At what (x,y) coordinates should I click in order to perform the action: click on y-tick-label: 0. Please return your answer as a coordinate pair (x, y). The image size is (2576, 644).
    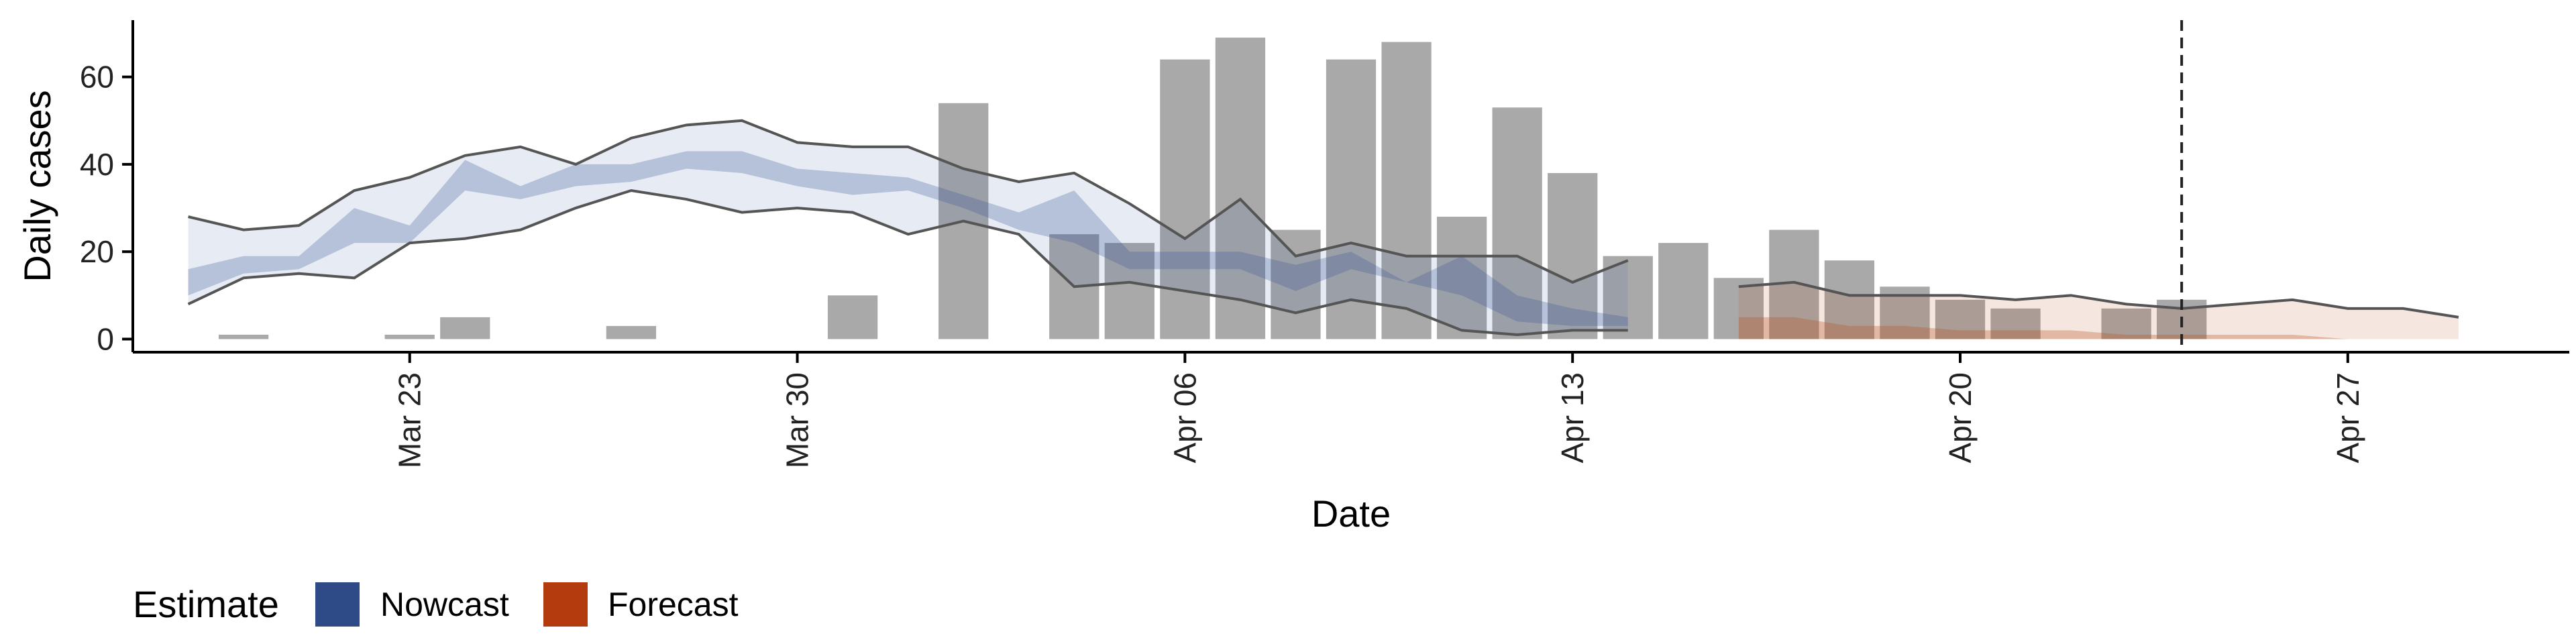
    Looking at the image, I should click on (105, 338).